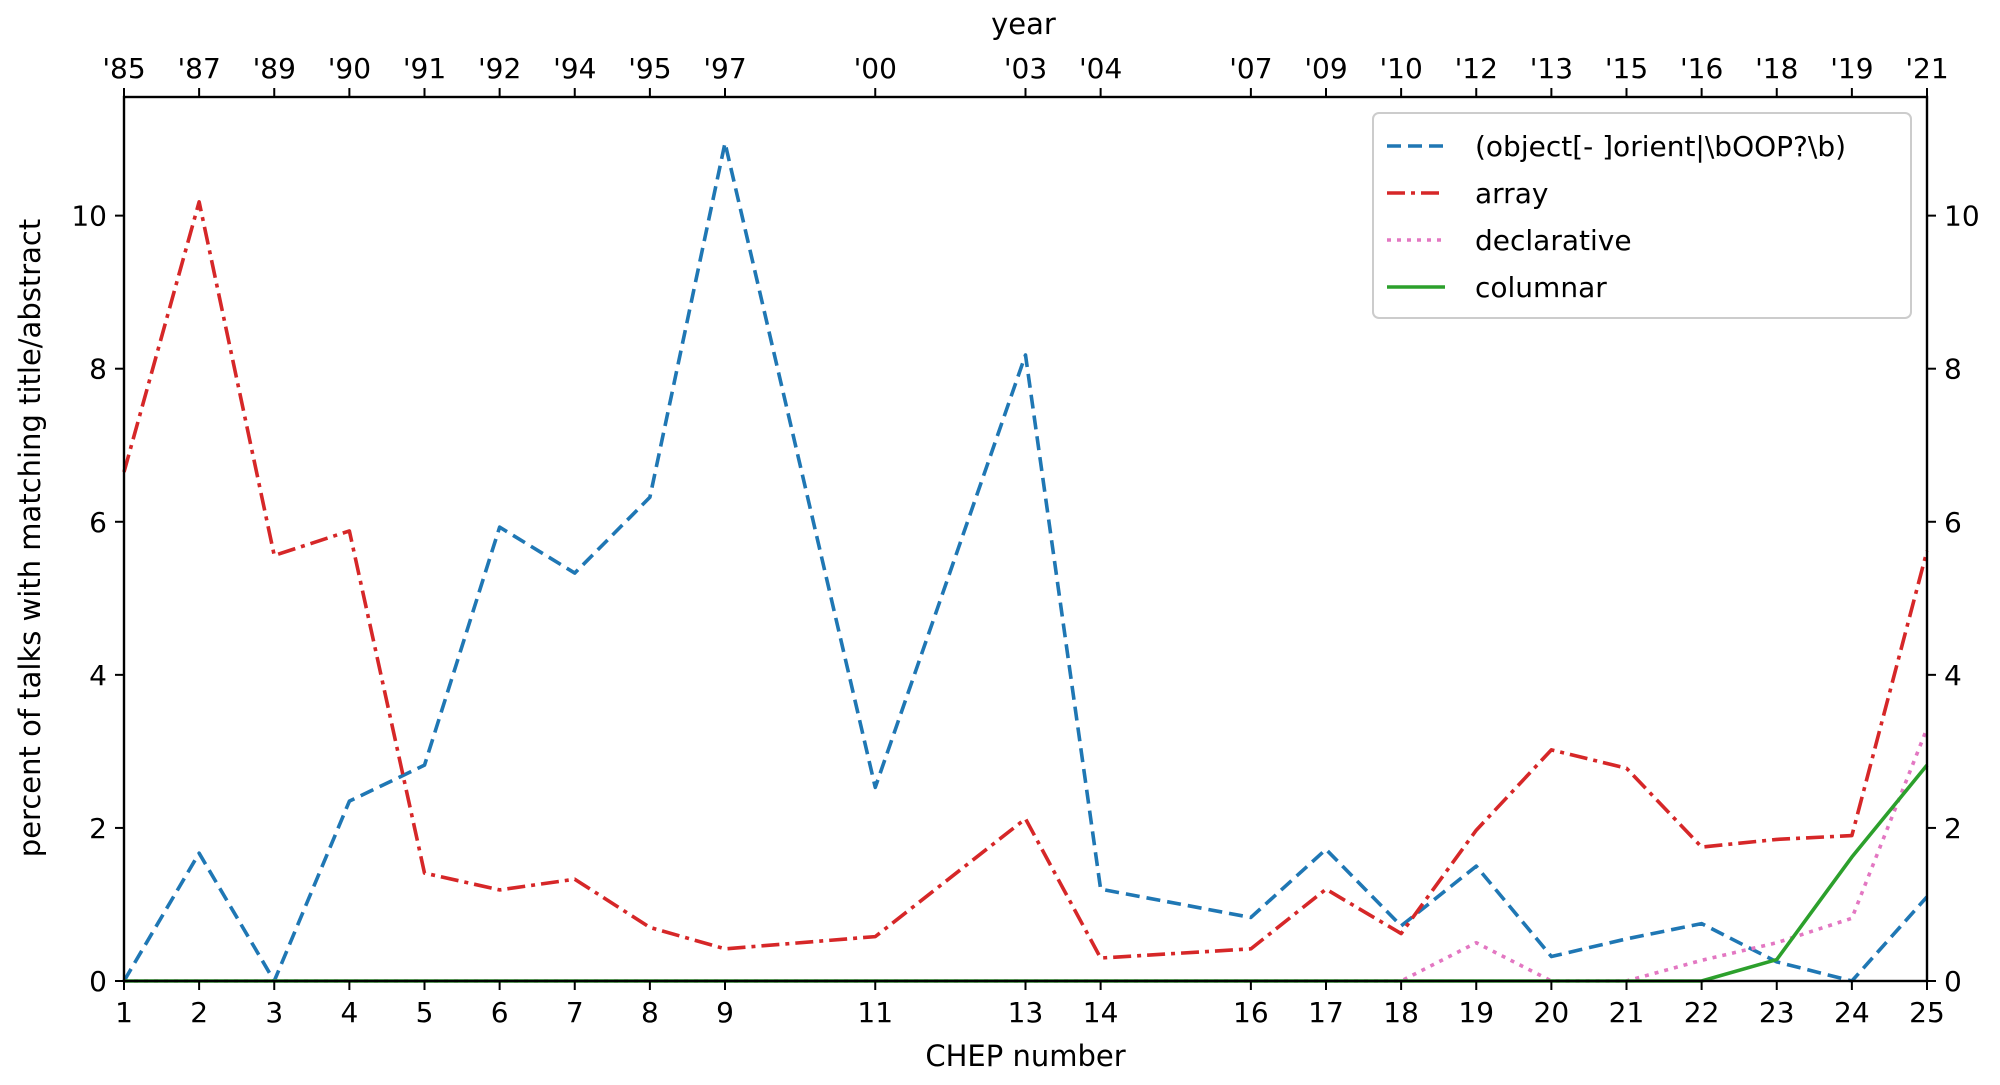  What do you see at coordinates (1953, 675) in the screenshot?
I see `y-tick-label-right: 4` at bounding box center [1953, 675].